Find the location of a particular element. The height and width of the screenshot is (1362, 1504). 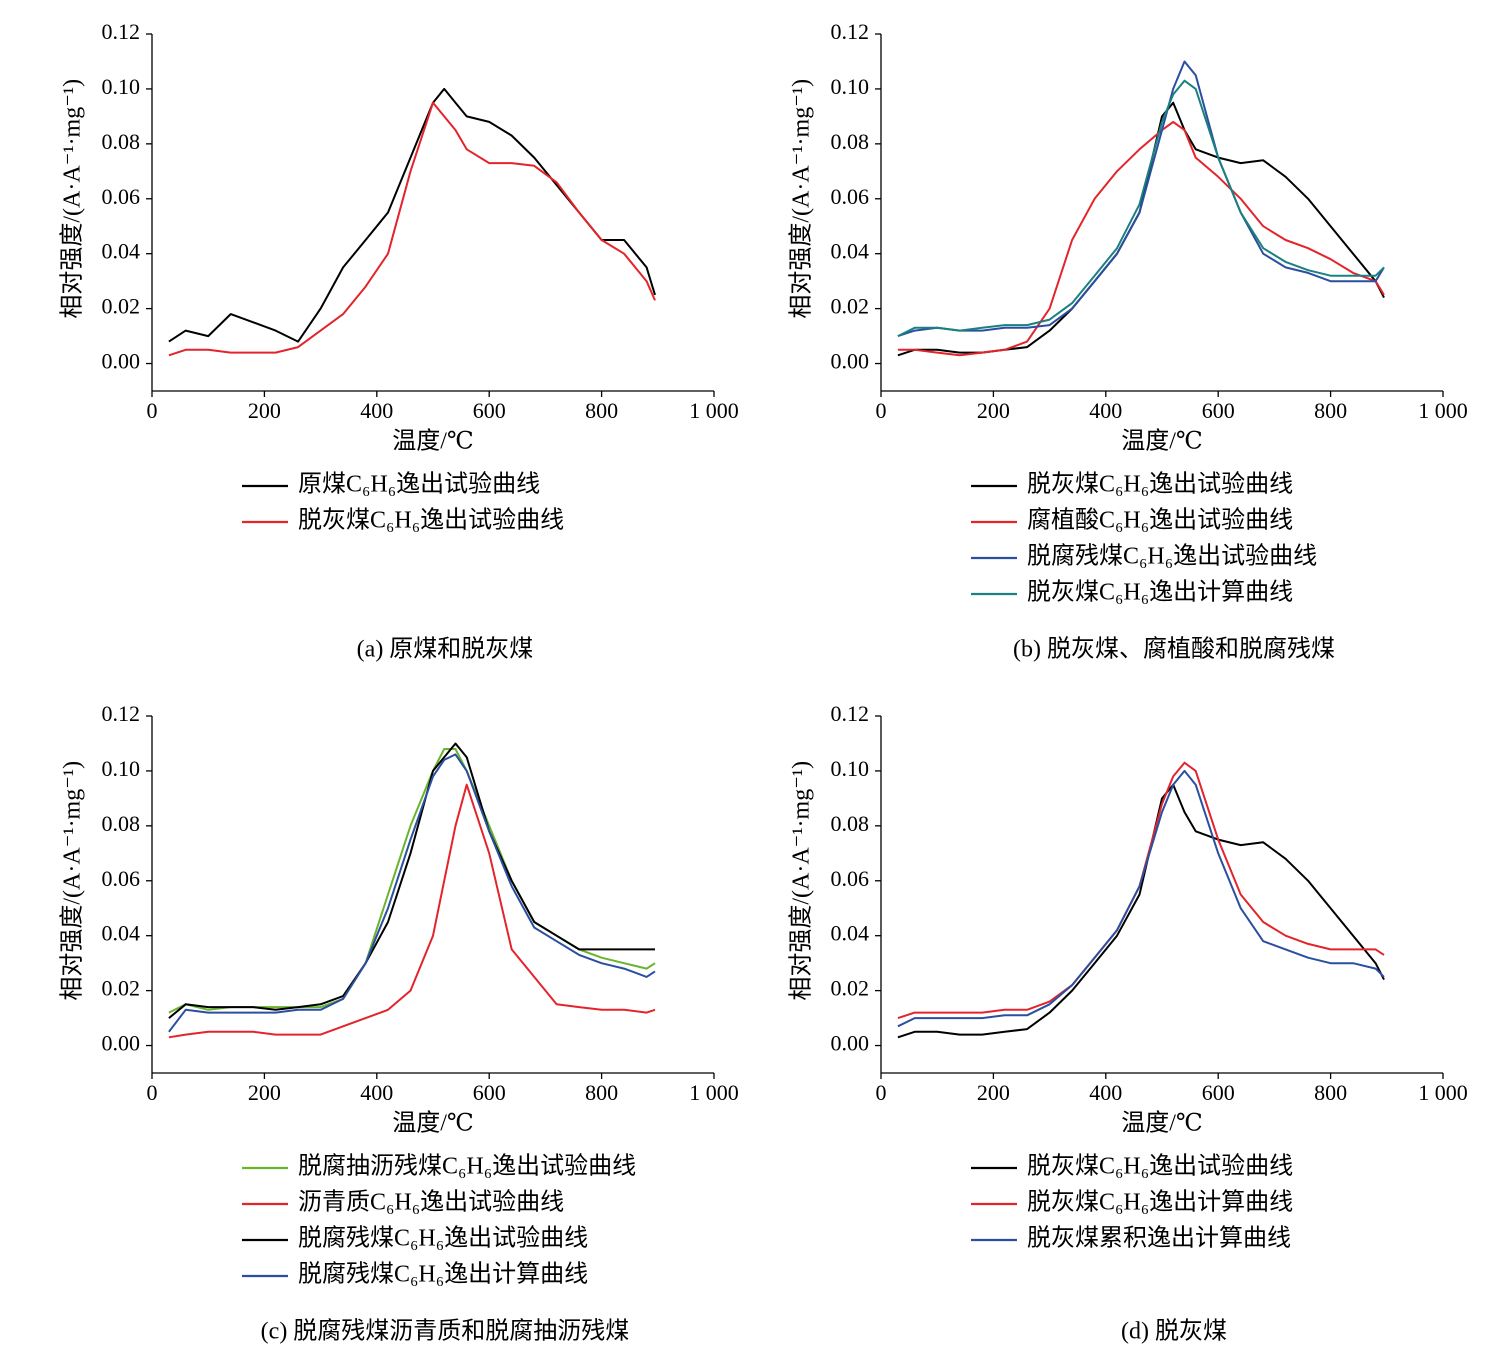

caption: (d) 脱灰煤 is located at coordinates (1174, 1331).